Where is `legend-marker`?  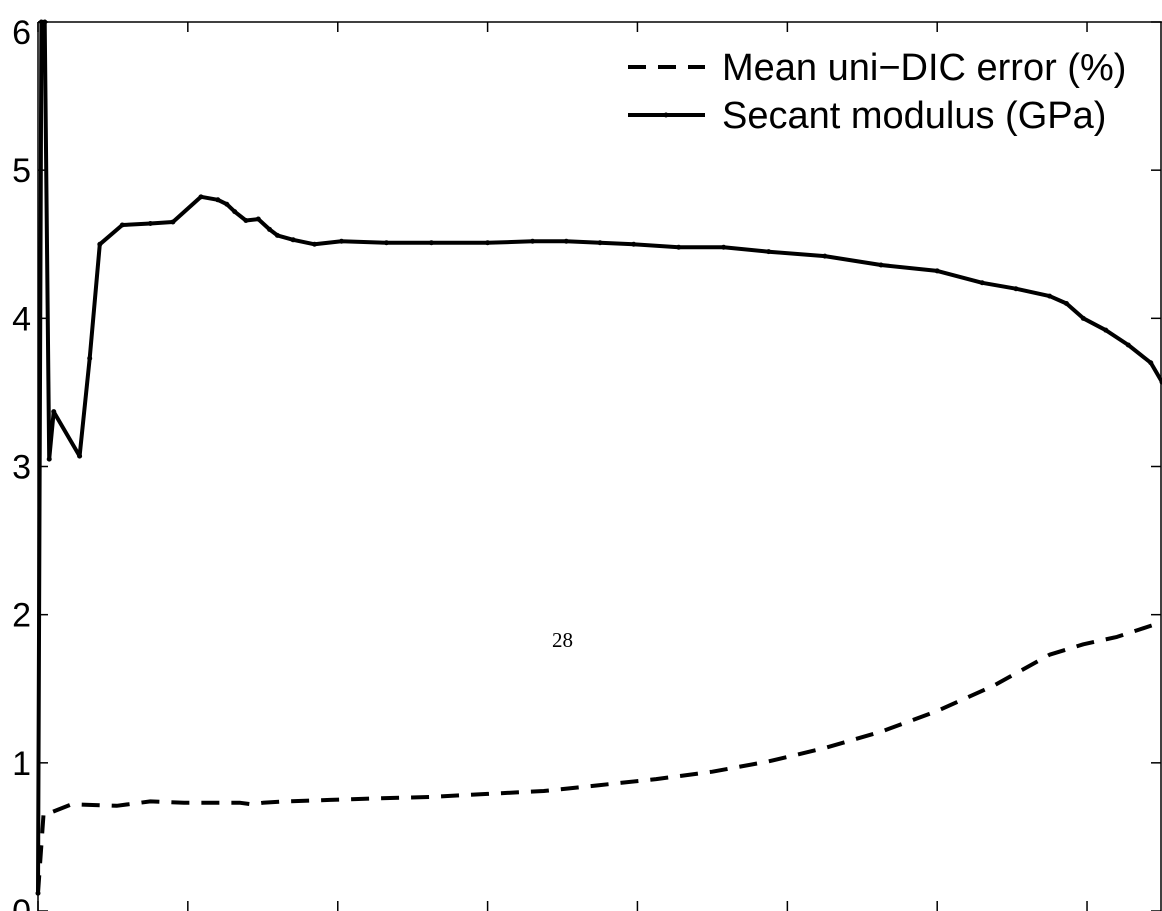 legend-marker is located at coordinates (666, 115).